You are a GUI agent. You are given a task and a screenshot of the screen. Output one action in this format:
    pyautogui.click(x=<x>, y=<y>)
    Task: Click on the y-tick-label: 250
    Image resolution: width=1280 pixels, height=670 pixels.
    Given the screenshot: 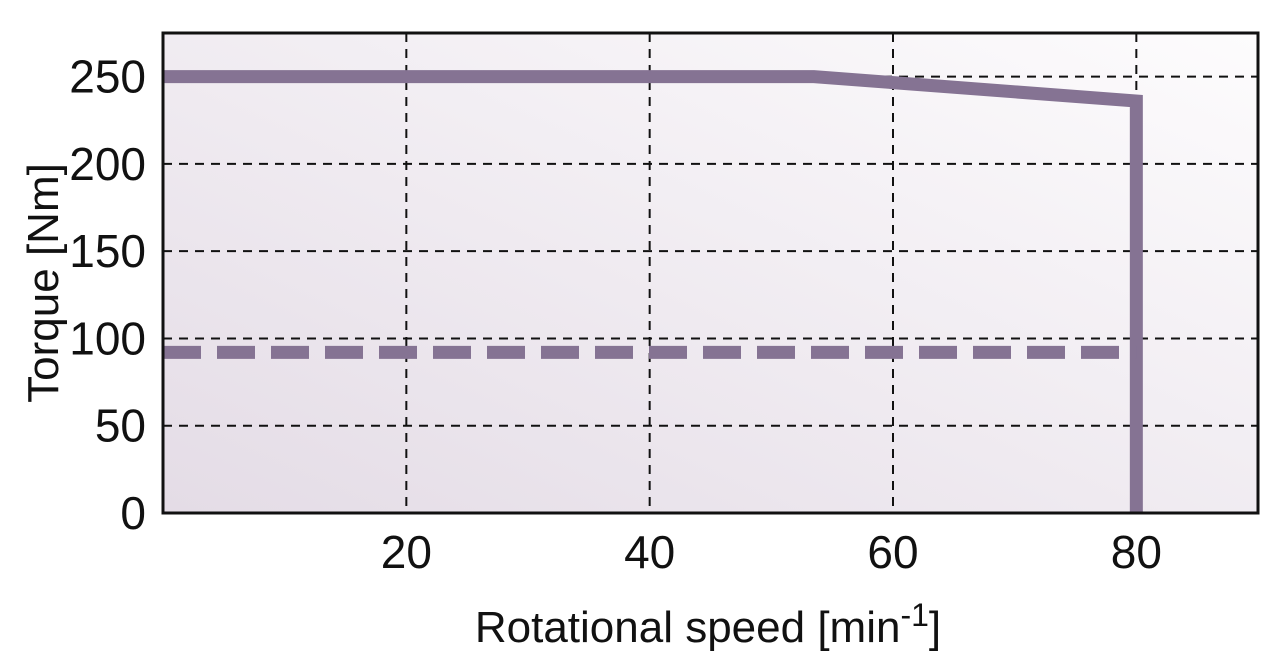 What is the action you would take?
    pyautogui.click(x=107, y=77)
    